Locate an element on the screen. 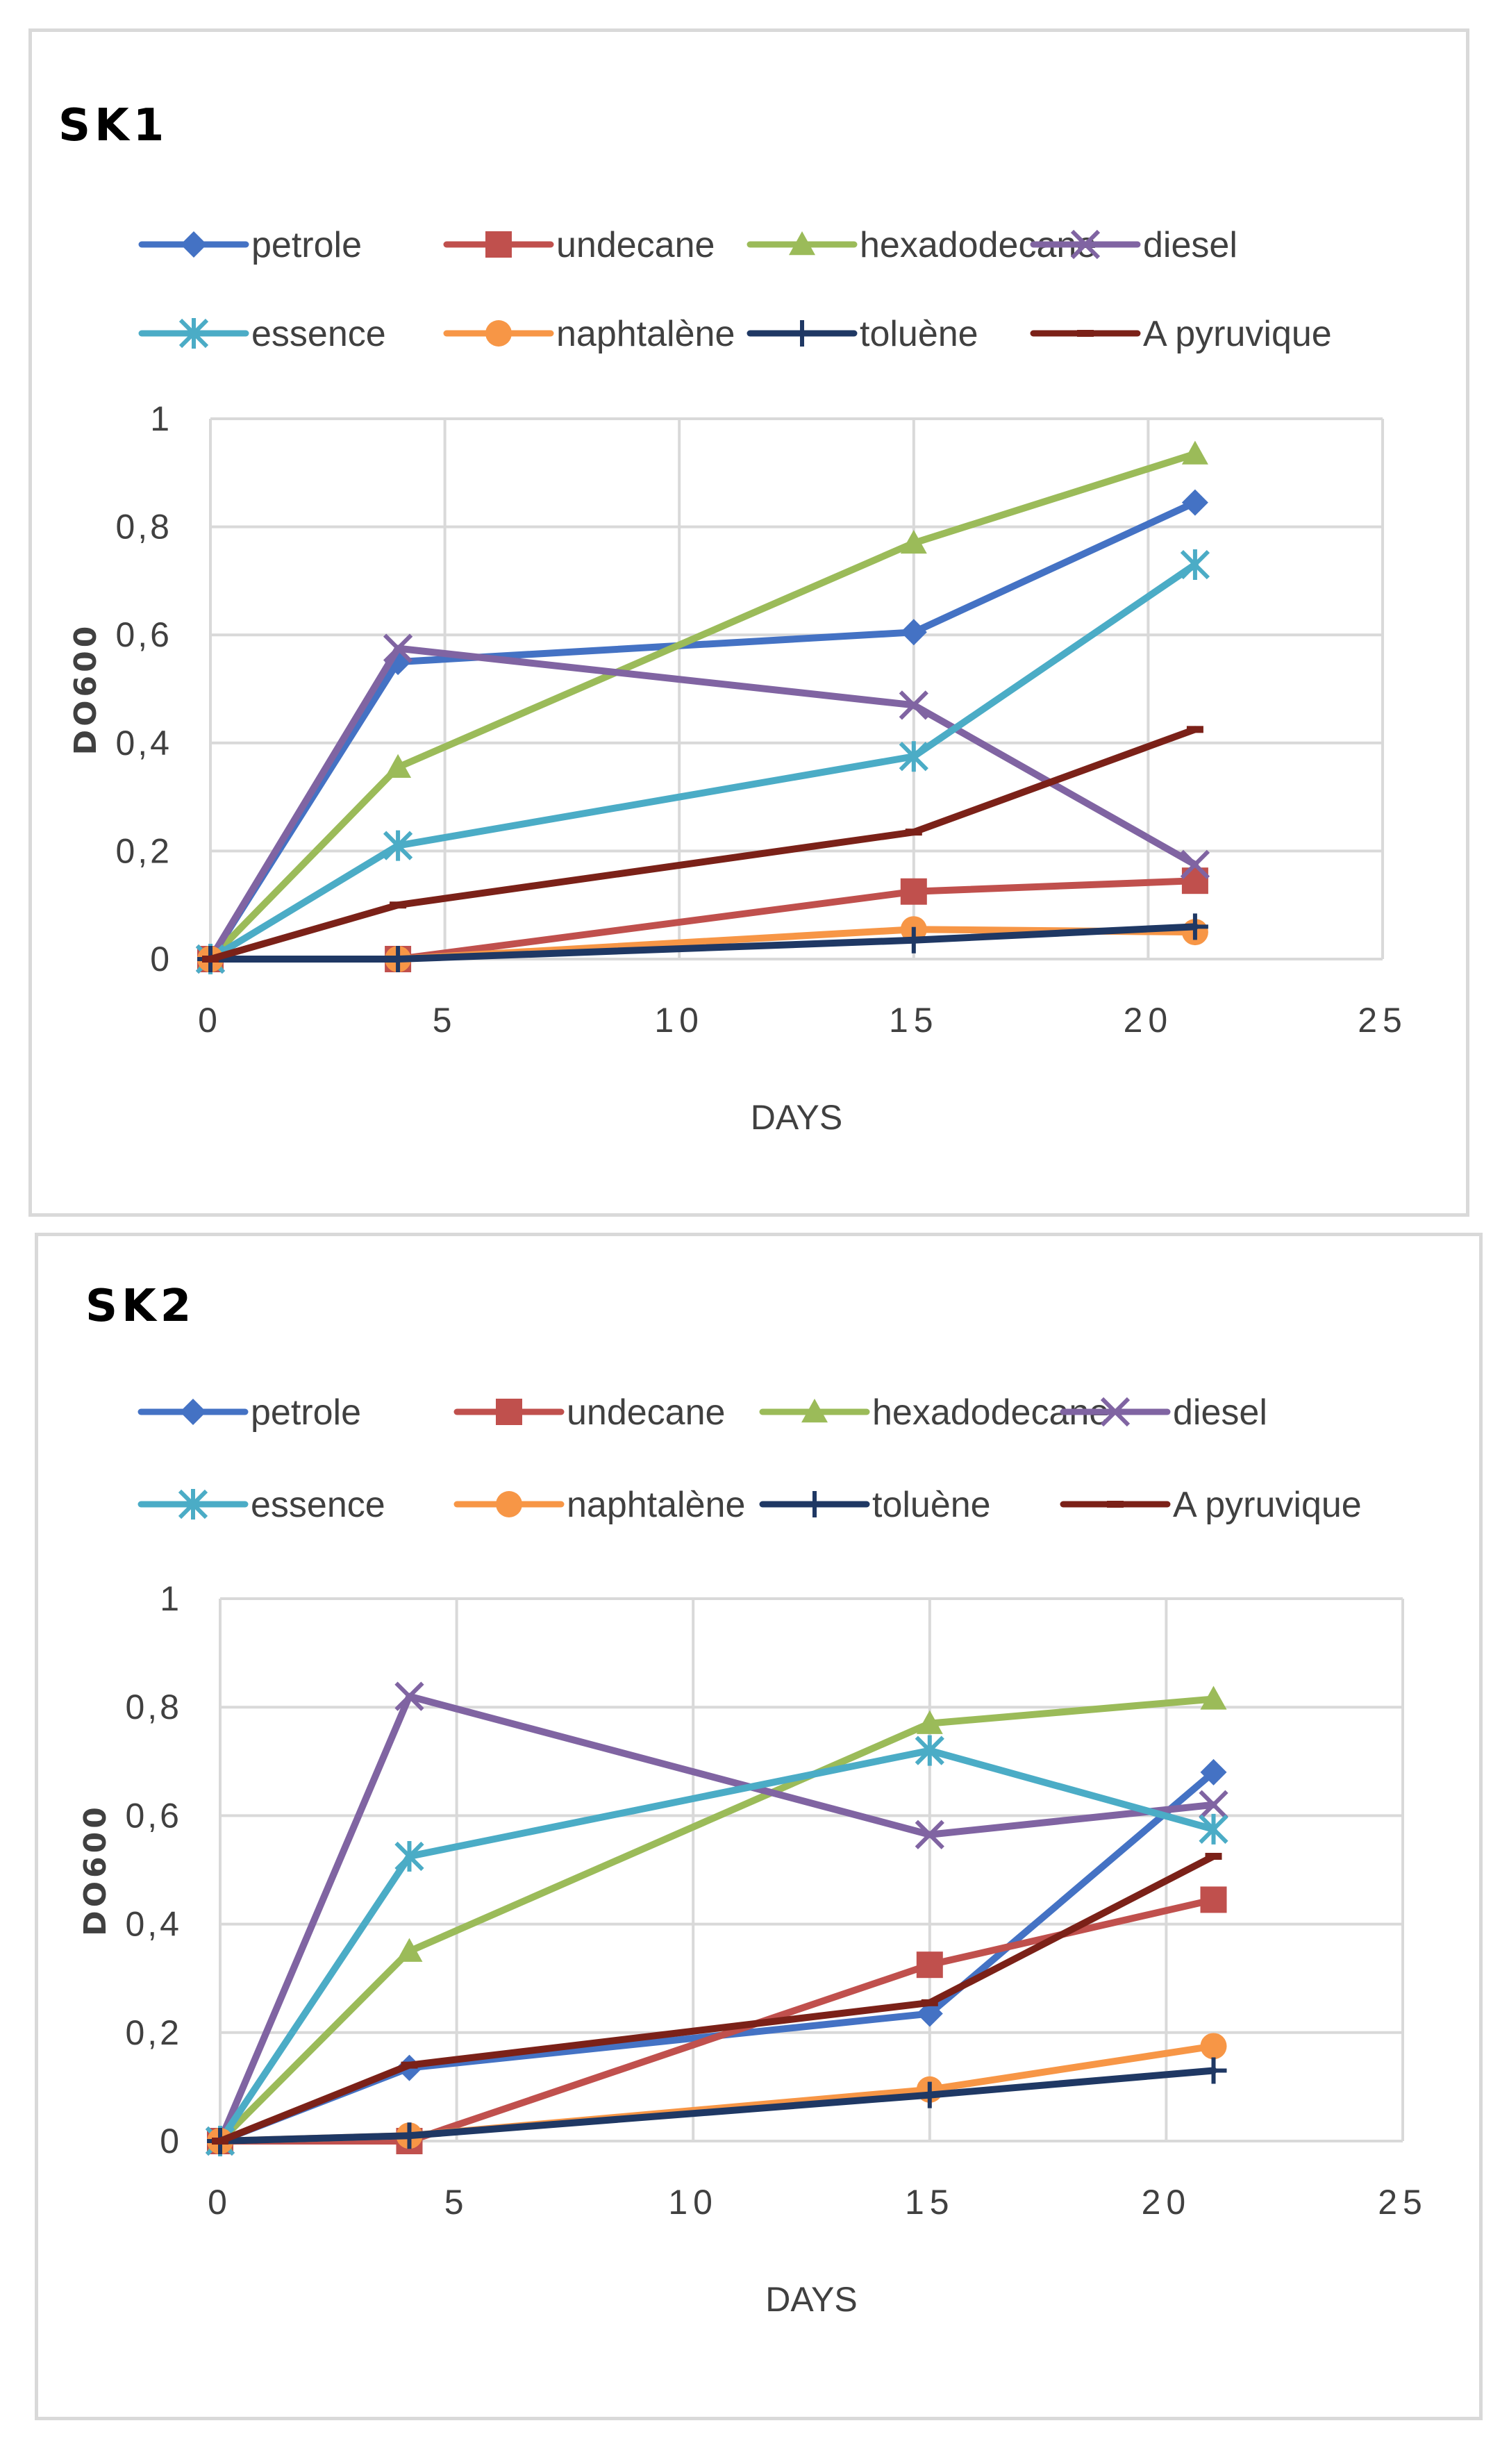  legend-label: toluène is located at coordinates (919, 334).